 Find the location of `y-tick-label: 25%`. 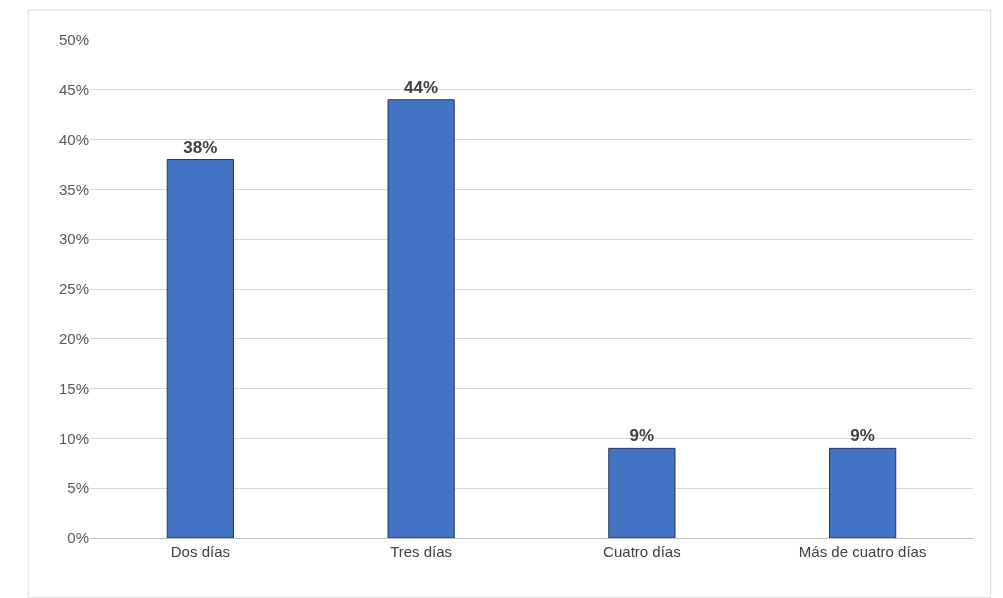

y-tick-label: 25% is located at coordinates (73, 289).